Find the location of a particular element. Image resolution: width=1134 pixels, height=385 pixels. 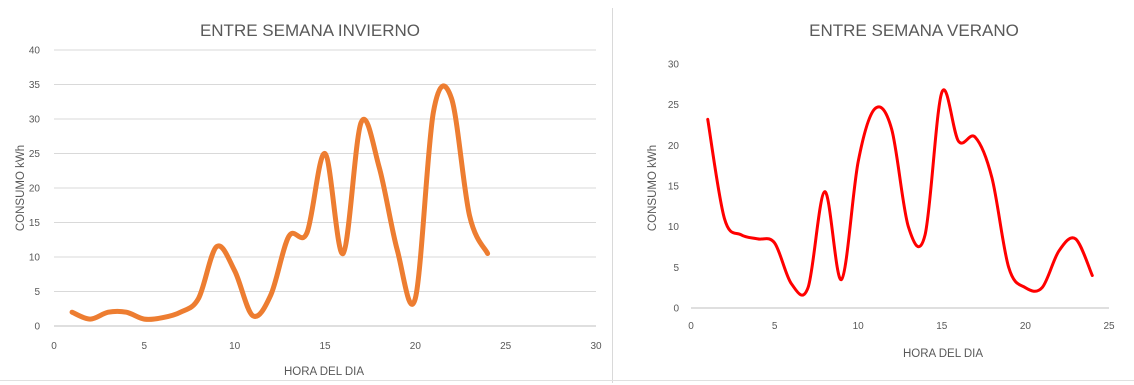

x-tick-label: 30 is located at coordinates (596, 346).